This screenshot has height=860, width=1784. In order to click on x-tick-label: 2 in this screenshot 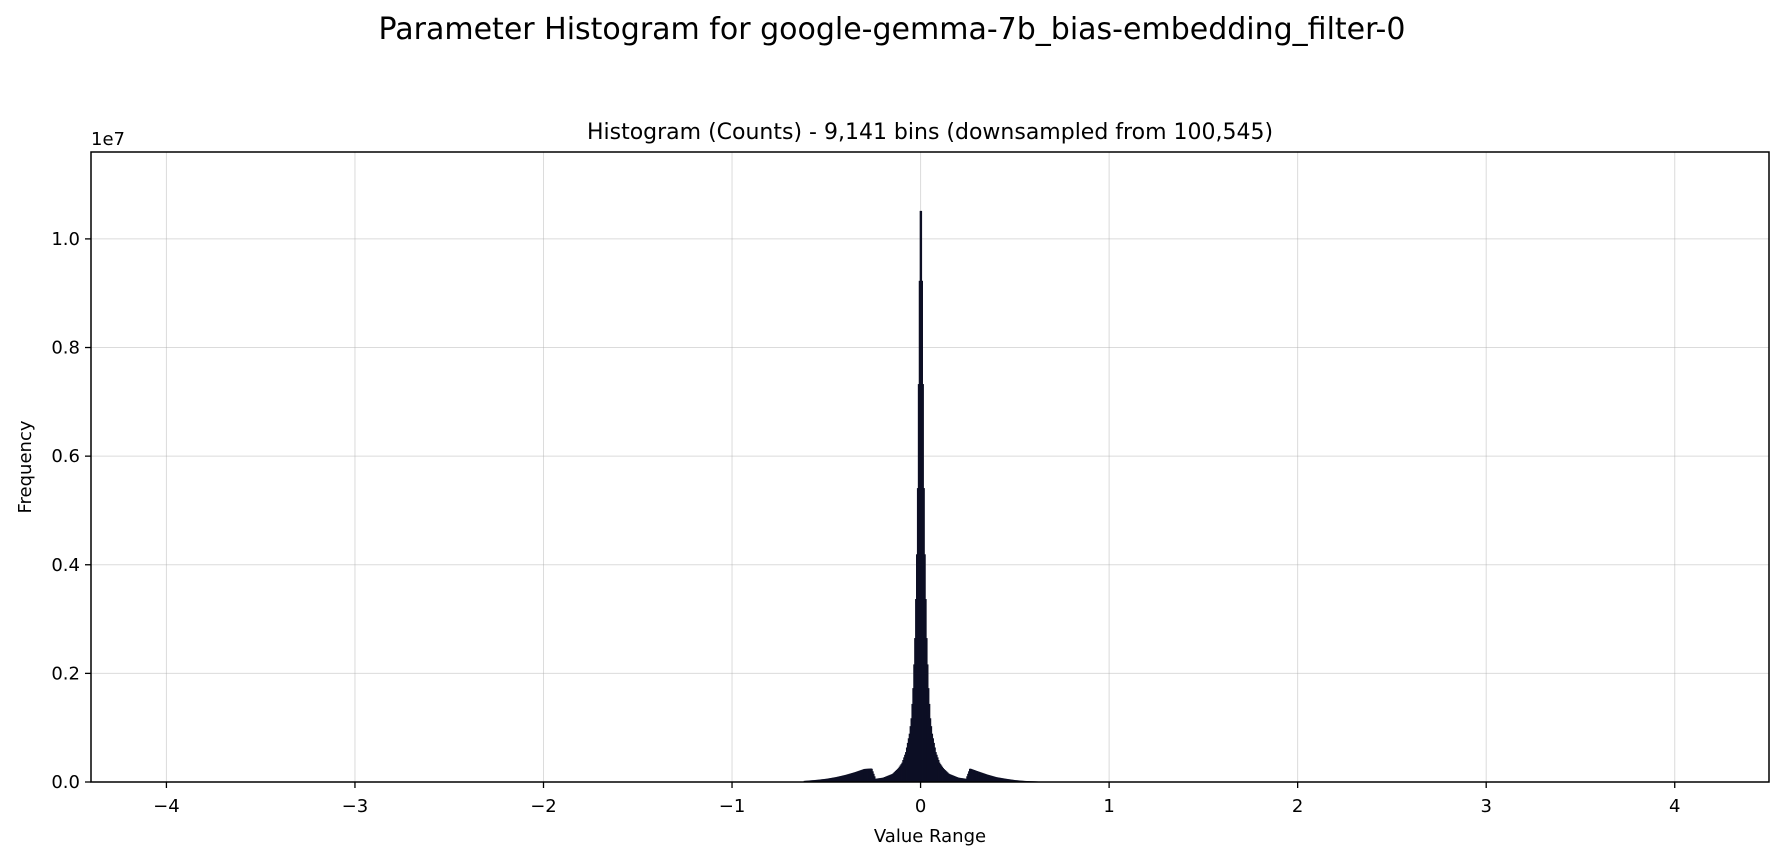, I will do `click(1297, 806)`.